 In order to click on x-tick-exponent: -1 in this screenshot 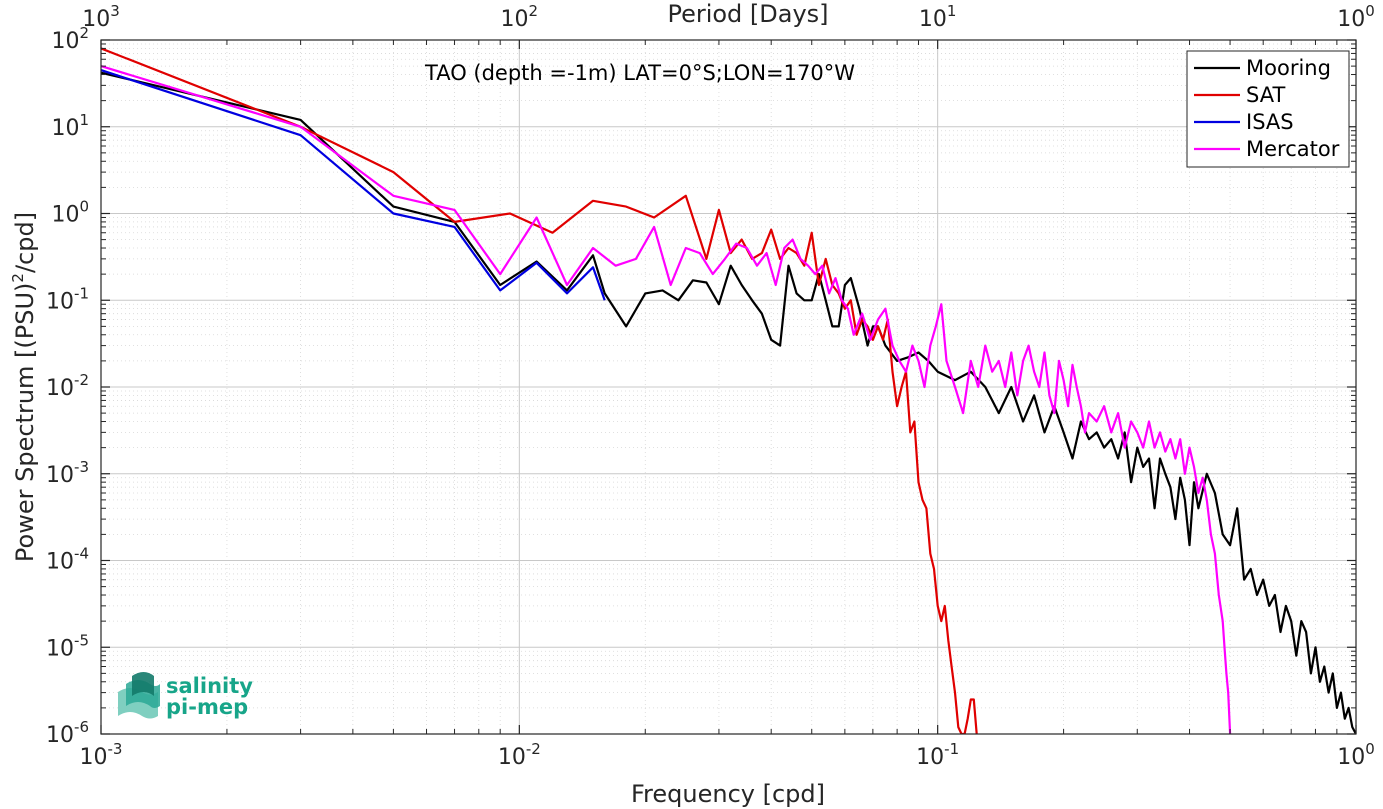, I will do `click(951, 749)`.